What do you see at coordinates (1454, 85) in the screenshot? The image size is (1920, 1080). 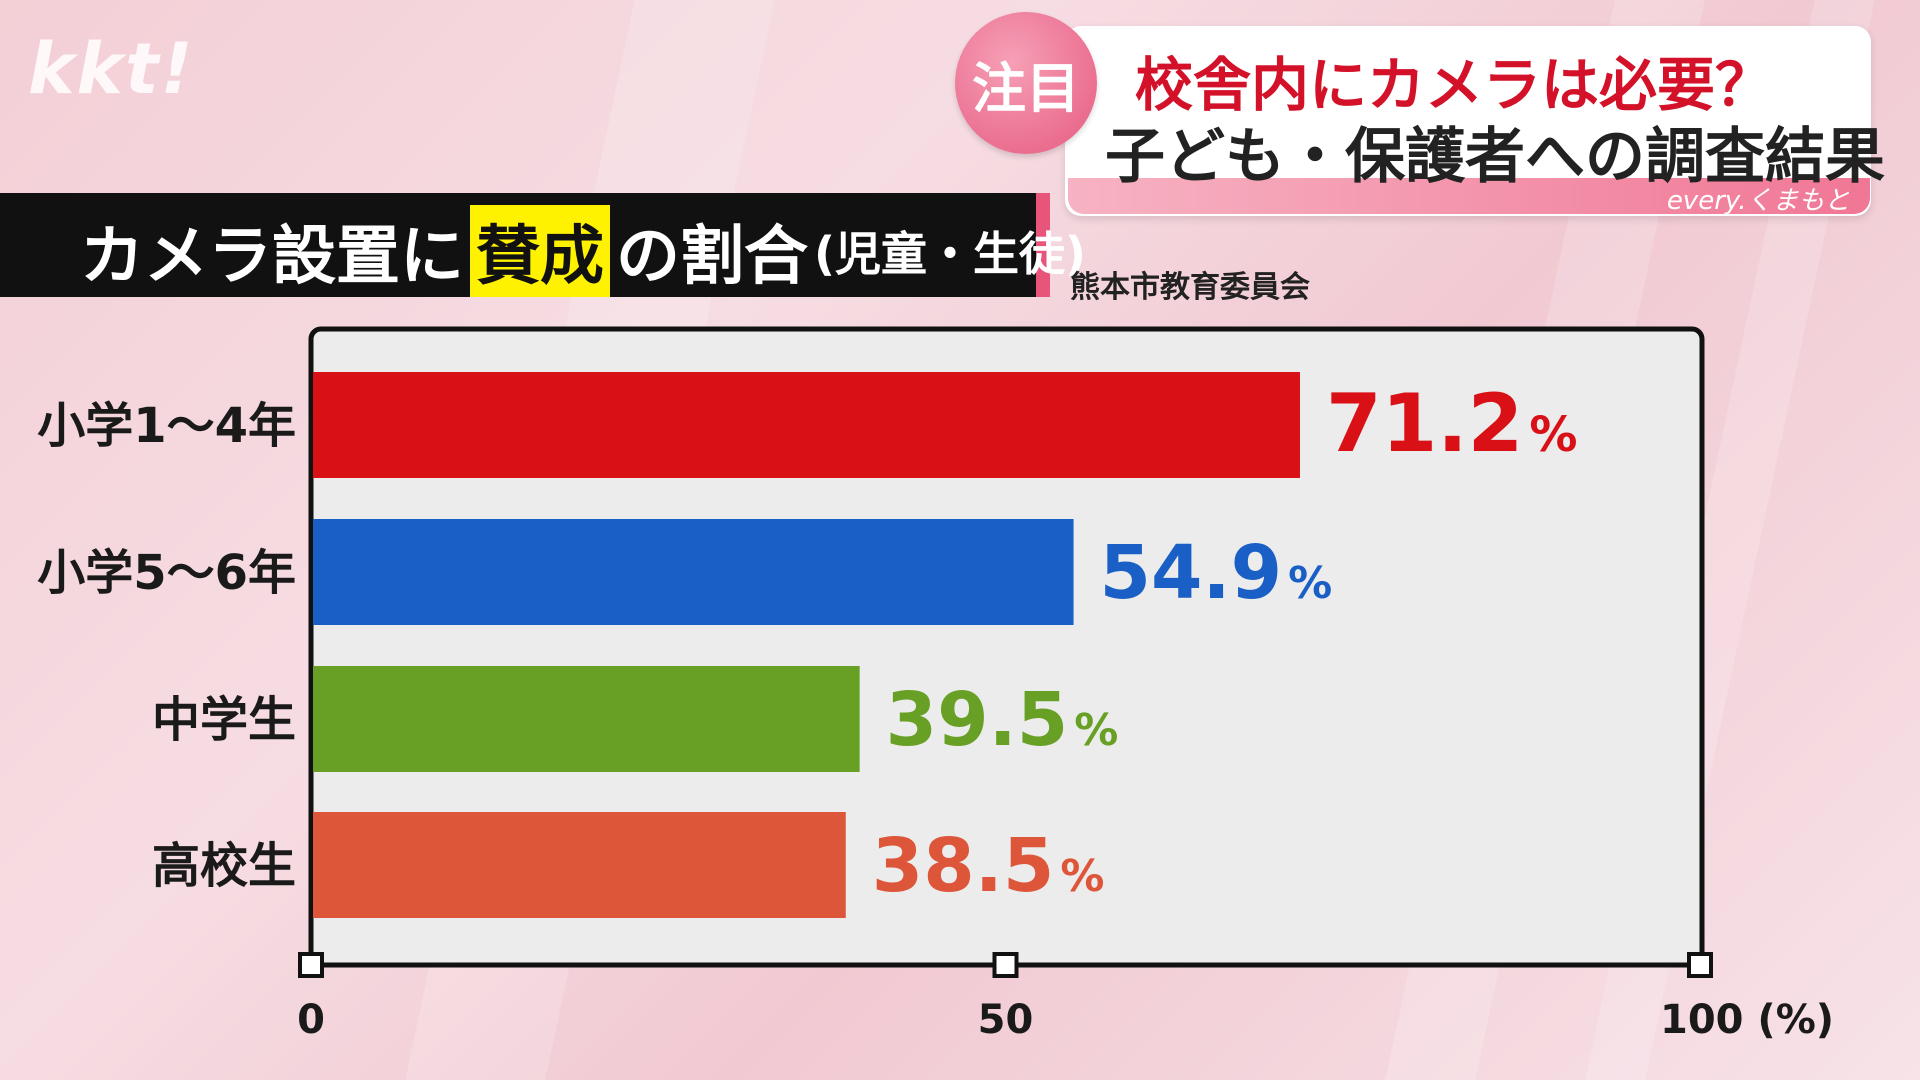 I see `headline-line1: 校舎内にカメラは必要？` at bounding box center [1454, 85].